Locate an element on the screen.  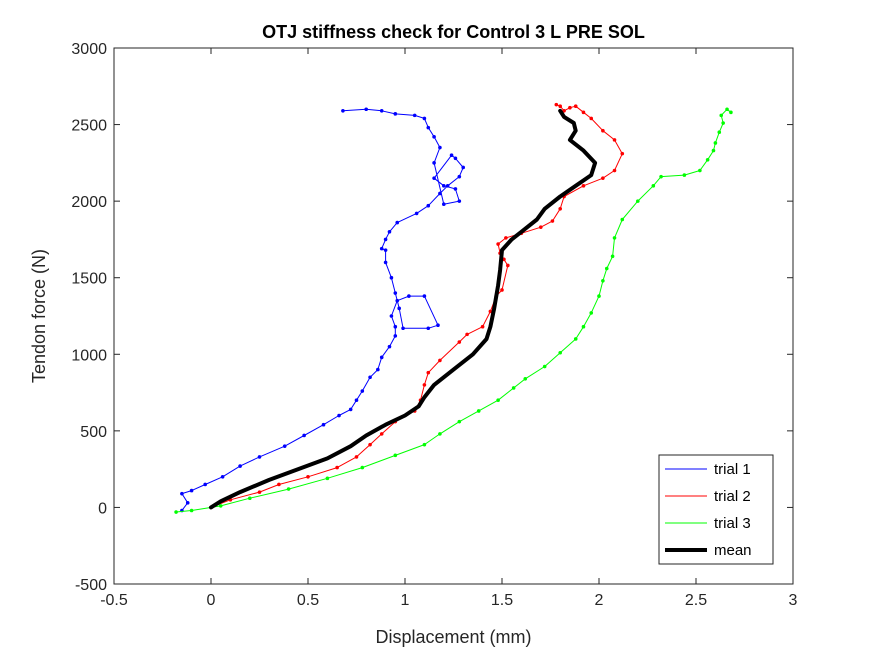
legend-label-trial-3: trial 3 is located at coordinates (732, 523).